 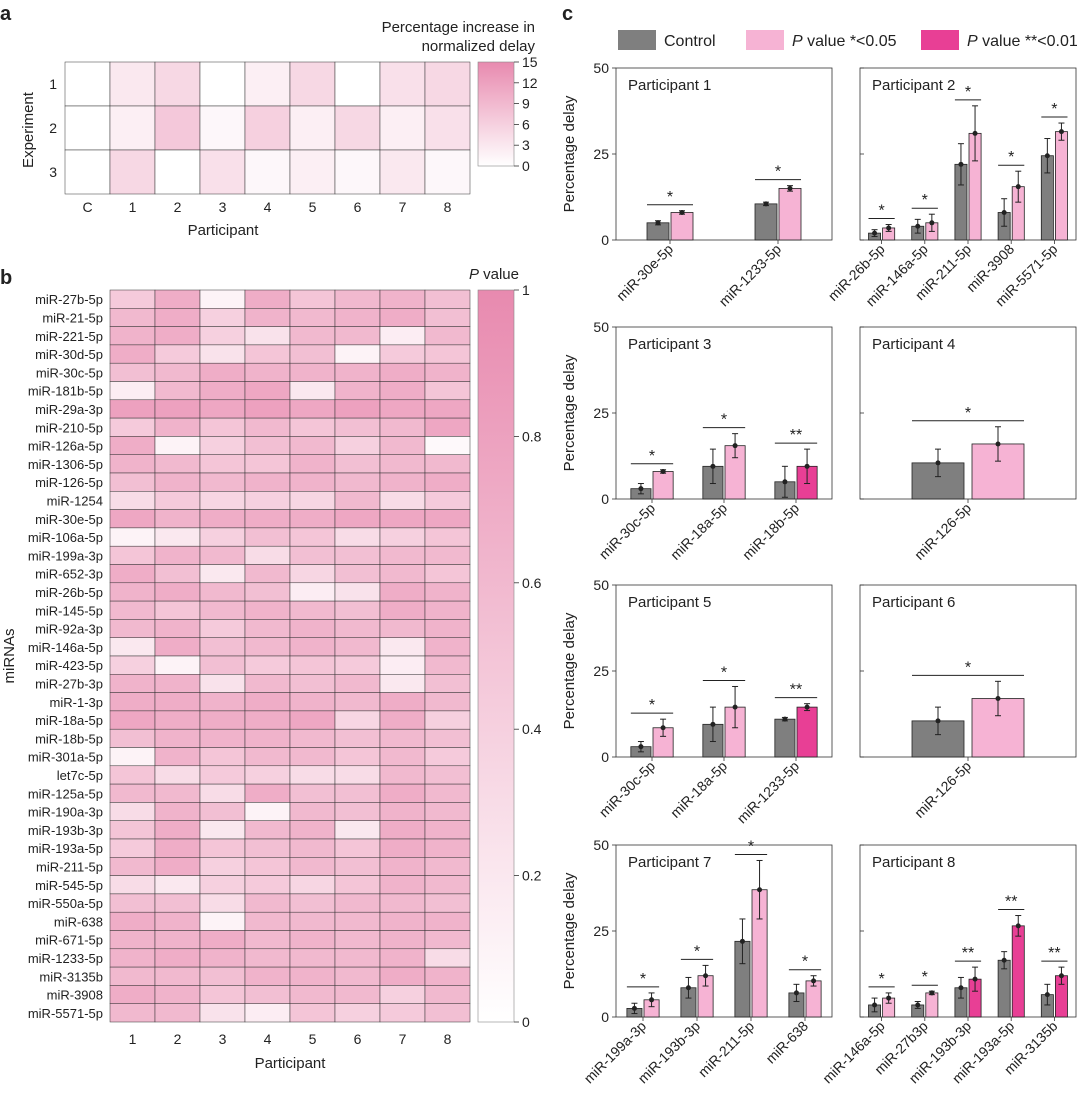 I want to click on heatmap-b-ytick: miR-3135b, so click(x=71, y=976).